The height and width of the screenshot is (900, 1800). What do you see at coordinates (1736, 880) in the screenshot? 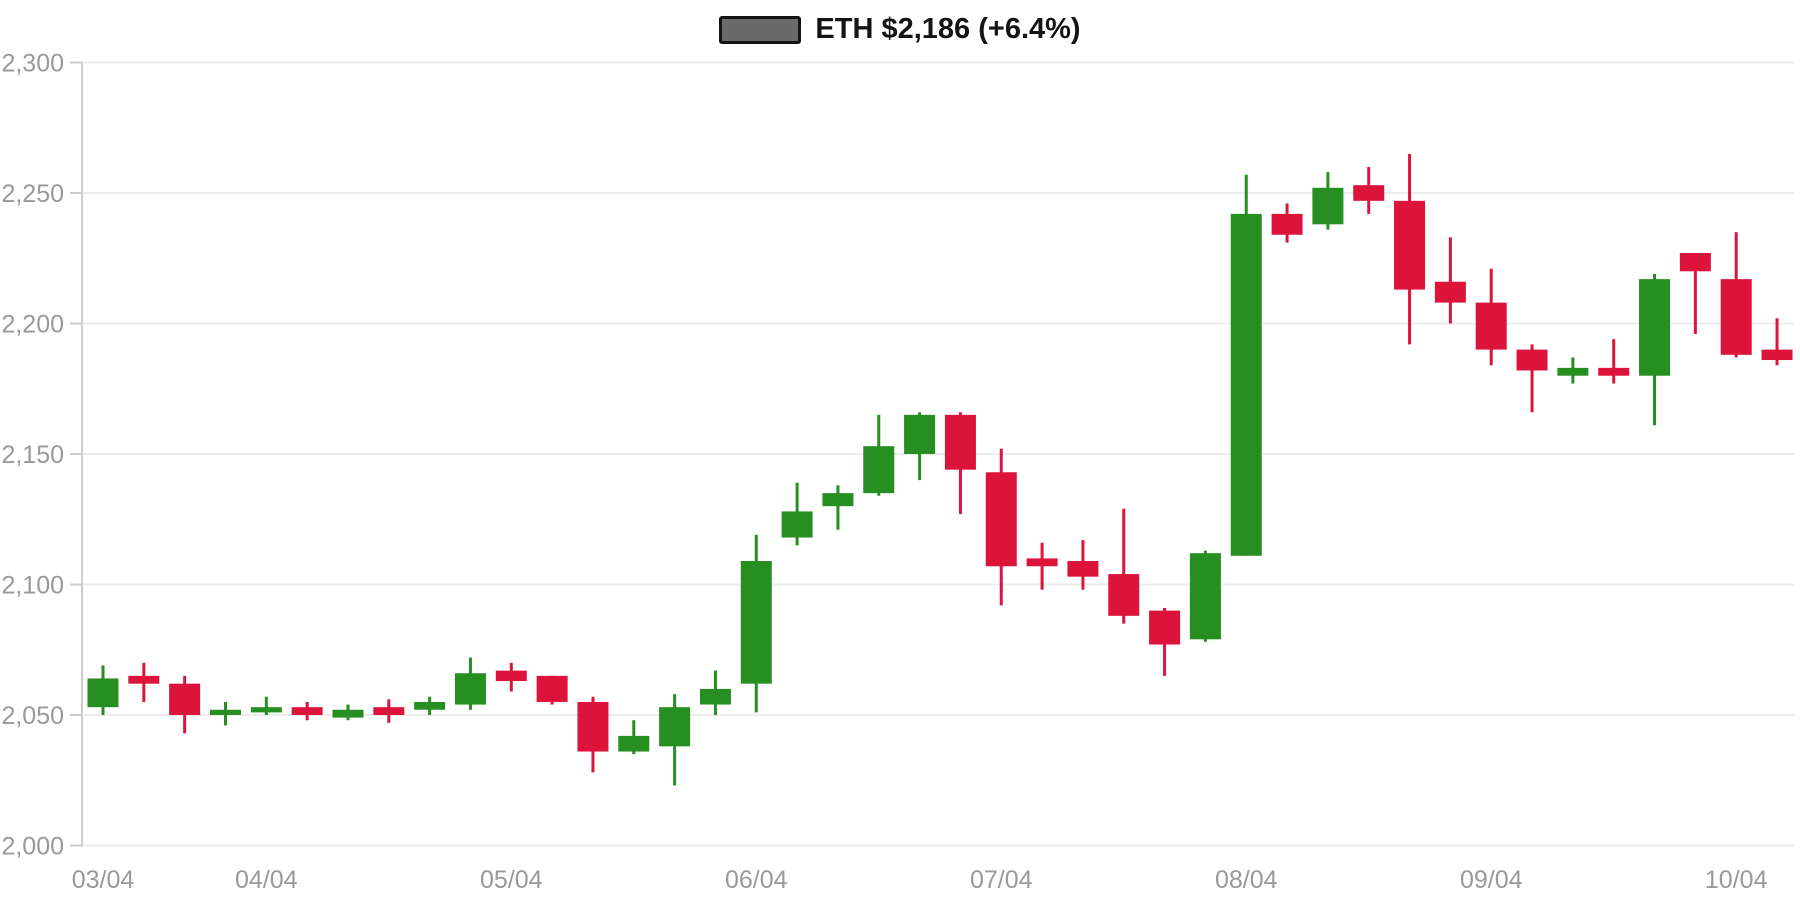
I see `x-axis-label: 10/04` at bounding box center [1736, 880].